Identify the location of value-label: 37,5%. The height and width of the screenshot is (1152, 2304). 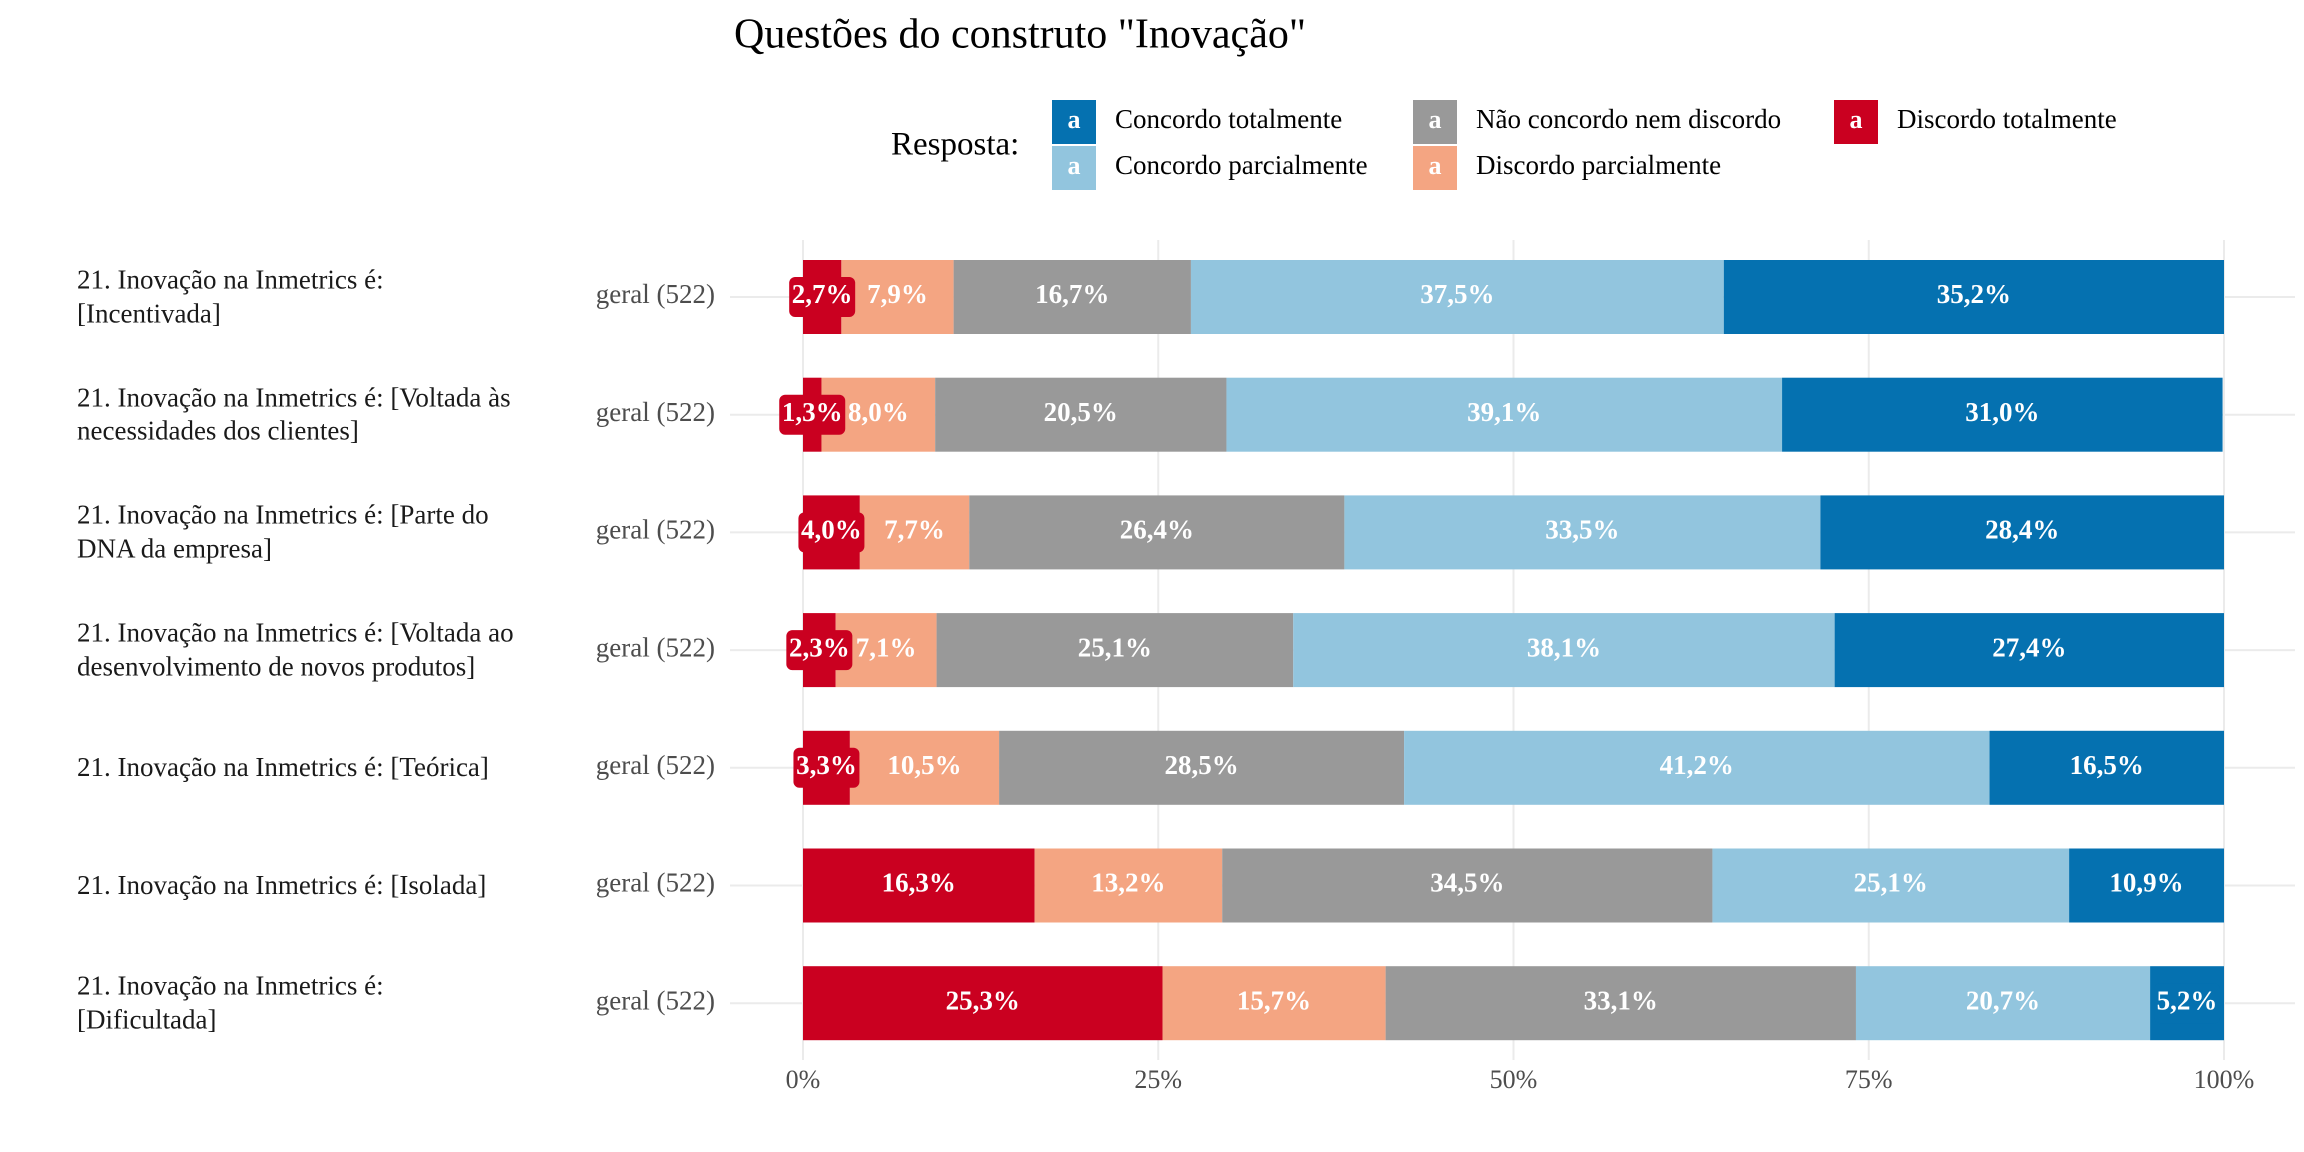
(1457, 294).